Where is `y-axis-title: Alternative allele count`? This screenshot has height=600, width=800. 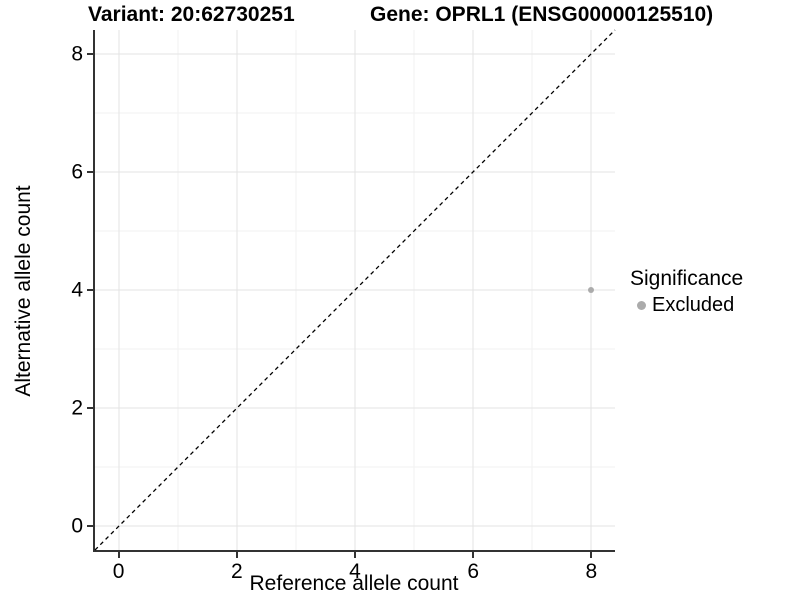
y-axis-title: Alternative allele count is located at coordinates (23, 291).